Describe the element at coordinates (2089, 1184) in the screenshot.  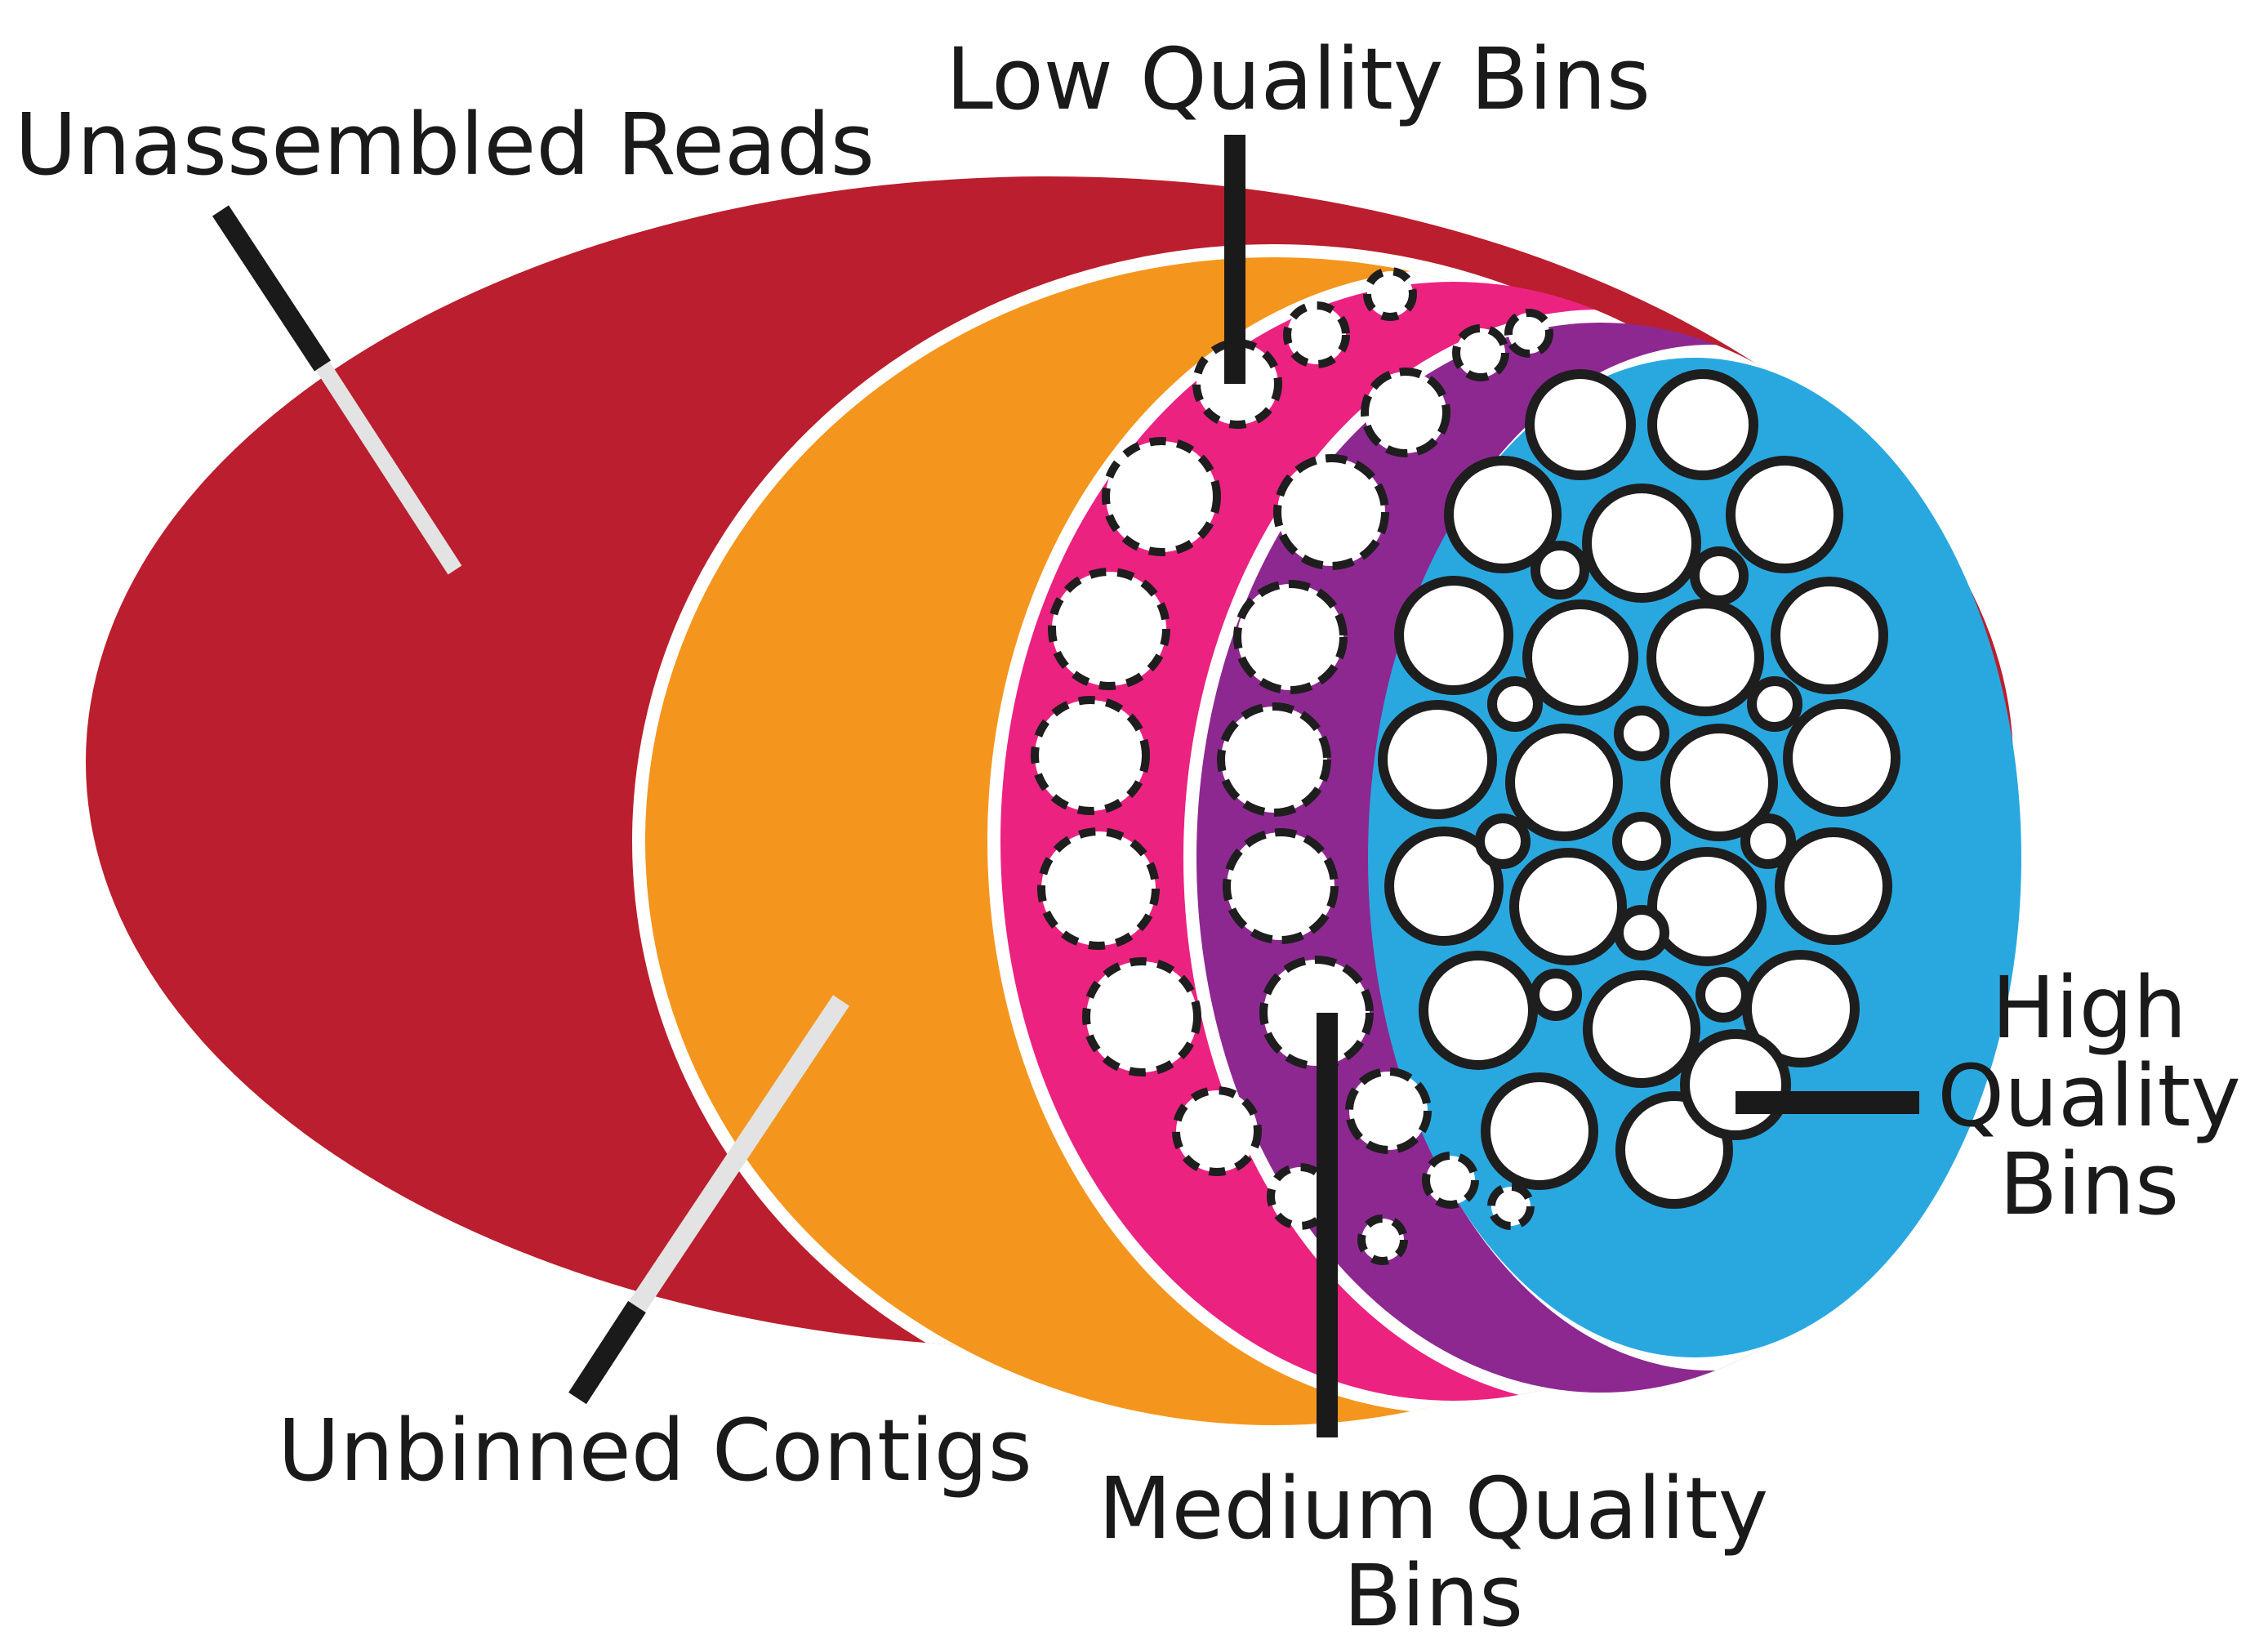
I see `high-quality-bins-label-line3: Bins` at that location.